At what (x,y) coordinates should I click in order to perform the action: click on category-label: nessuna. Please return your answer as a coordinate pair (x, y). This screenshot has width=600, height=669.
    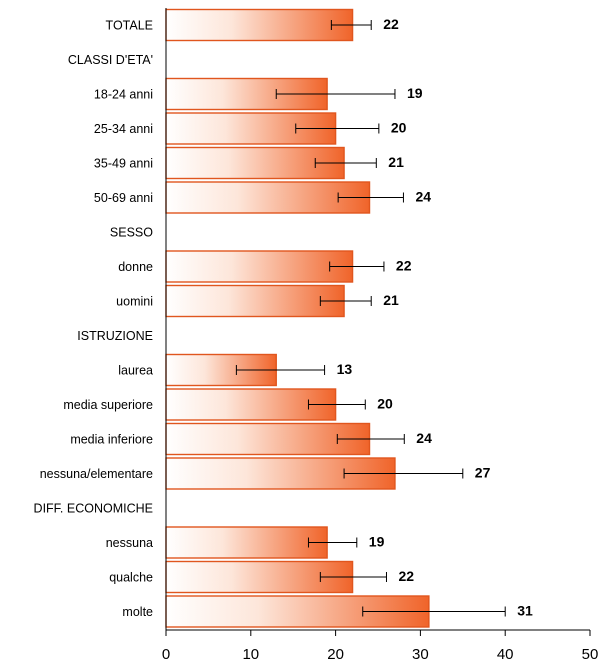
    Looking at the image, I should click on (129, 543).